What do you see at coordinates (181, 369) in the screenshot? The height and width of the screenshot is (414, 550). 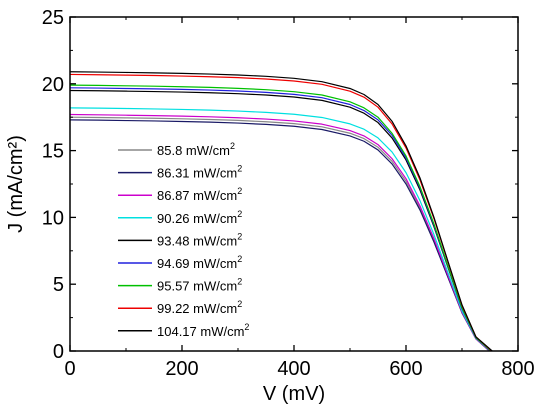 I see `x-tick-label: 200` at bounding box center [181, 369].